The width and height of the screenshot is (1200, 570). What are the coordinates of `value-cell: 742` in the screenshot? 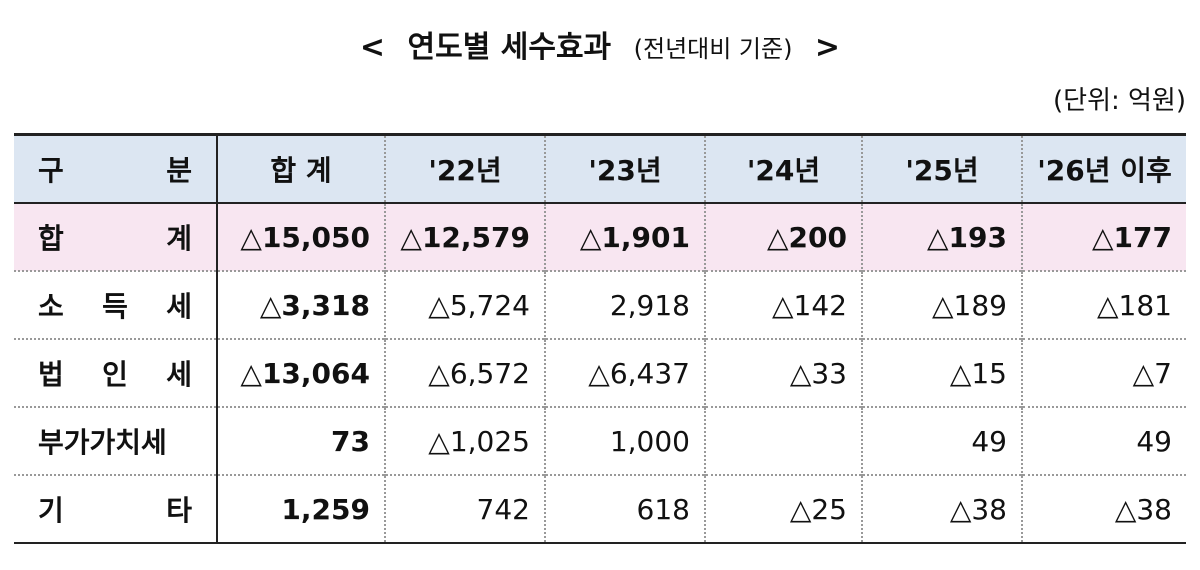 It's located at (464, 508).